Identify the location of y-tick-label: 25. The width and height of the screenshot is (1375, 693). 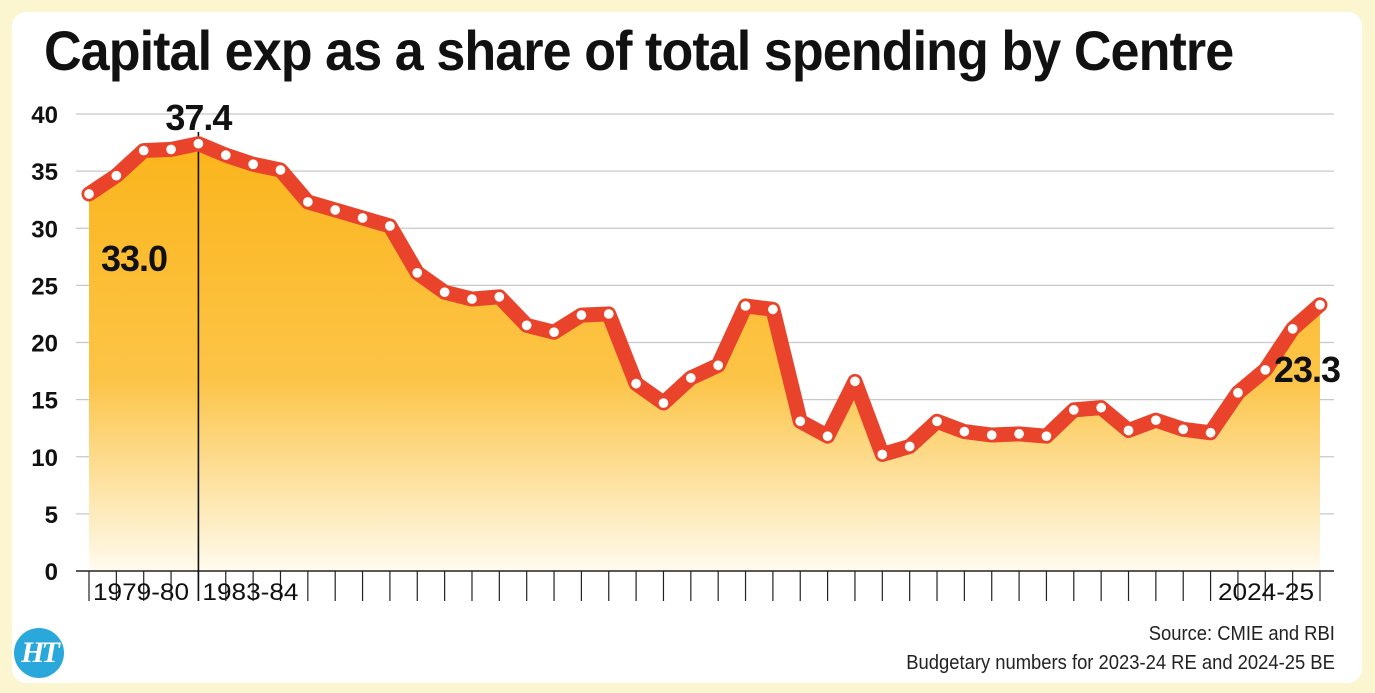
(44, 286).